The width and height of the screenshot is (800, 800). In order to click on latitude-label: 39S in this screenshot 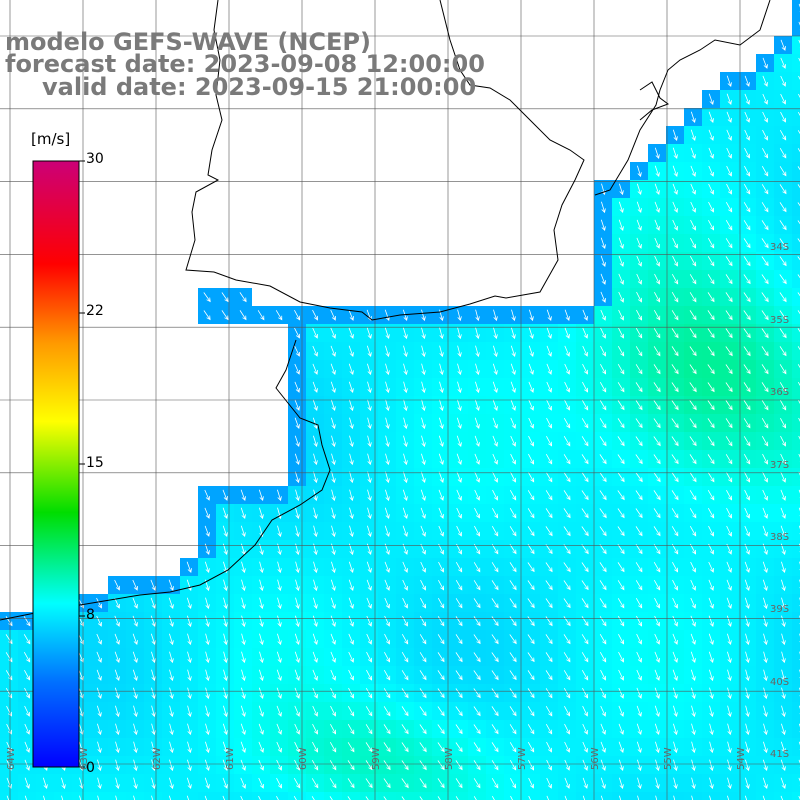, I will do `click(779, 609)`.